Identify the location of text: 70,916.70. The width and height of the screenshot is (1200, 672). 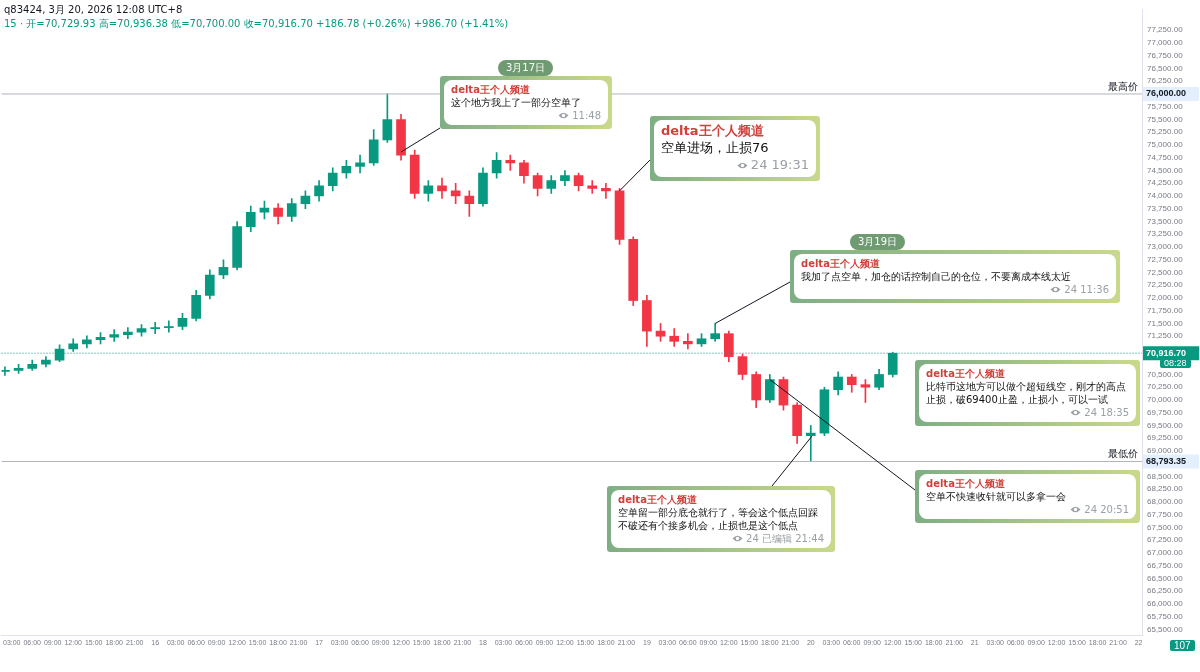
(1166, 352).